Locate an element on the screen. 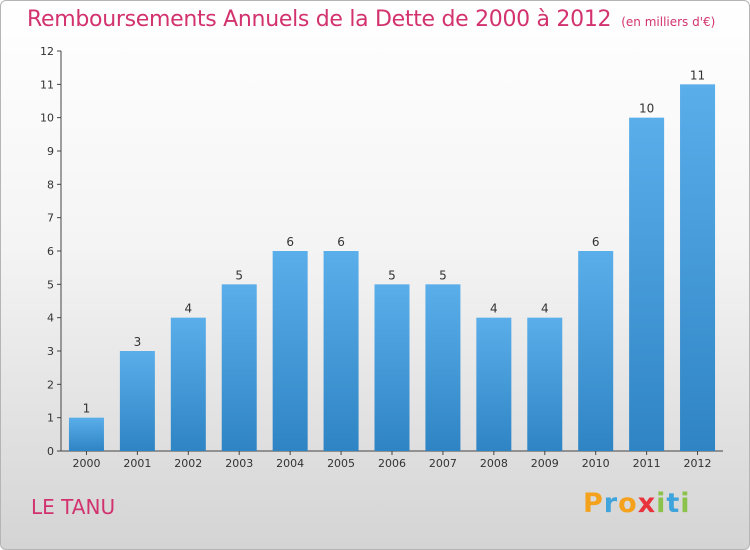  logo-letter: t is located at coordinates (673, 503).